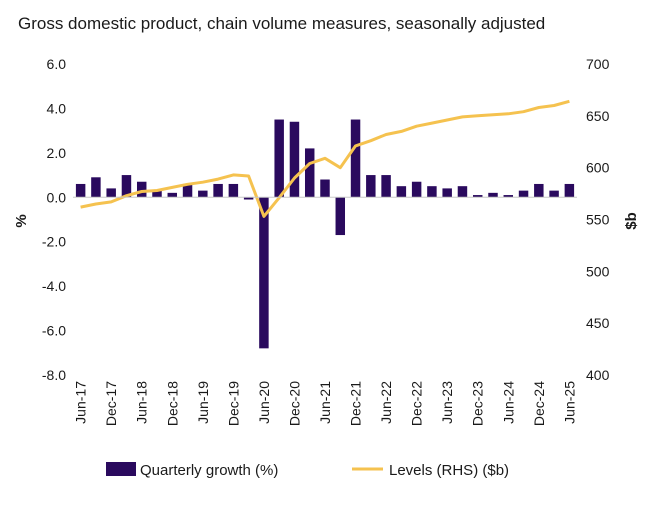  I want to click on right-tick-label: 400, so click(598, 375).